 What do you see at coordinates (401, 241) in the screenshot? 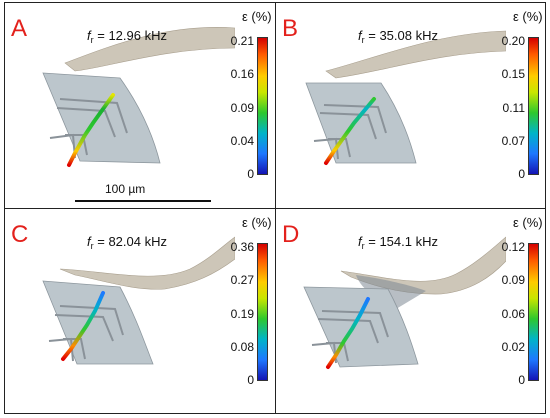
I see `freq-value: = 154.1 kHz` at bounding box center [401, 241].